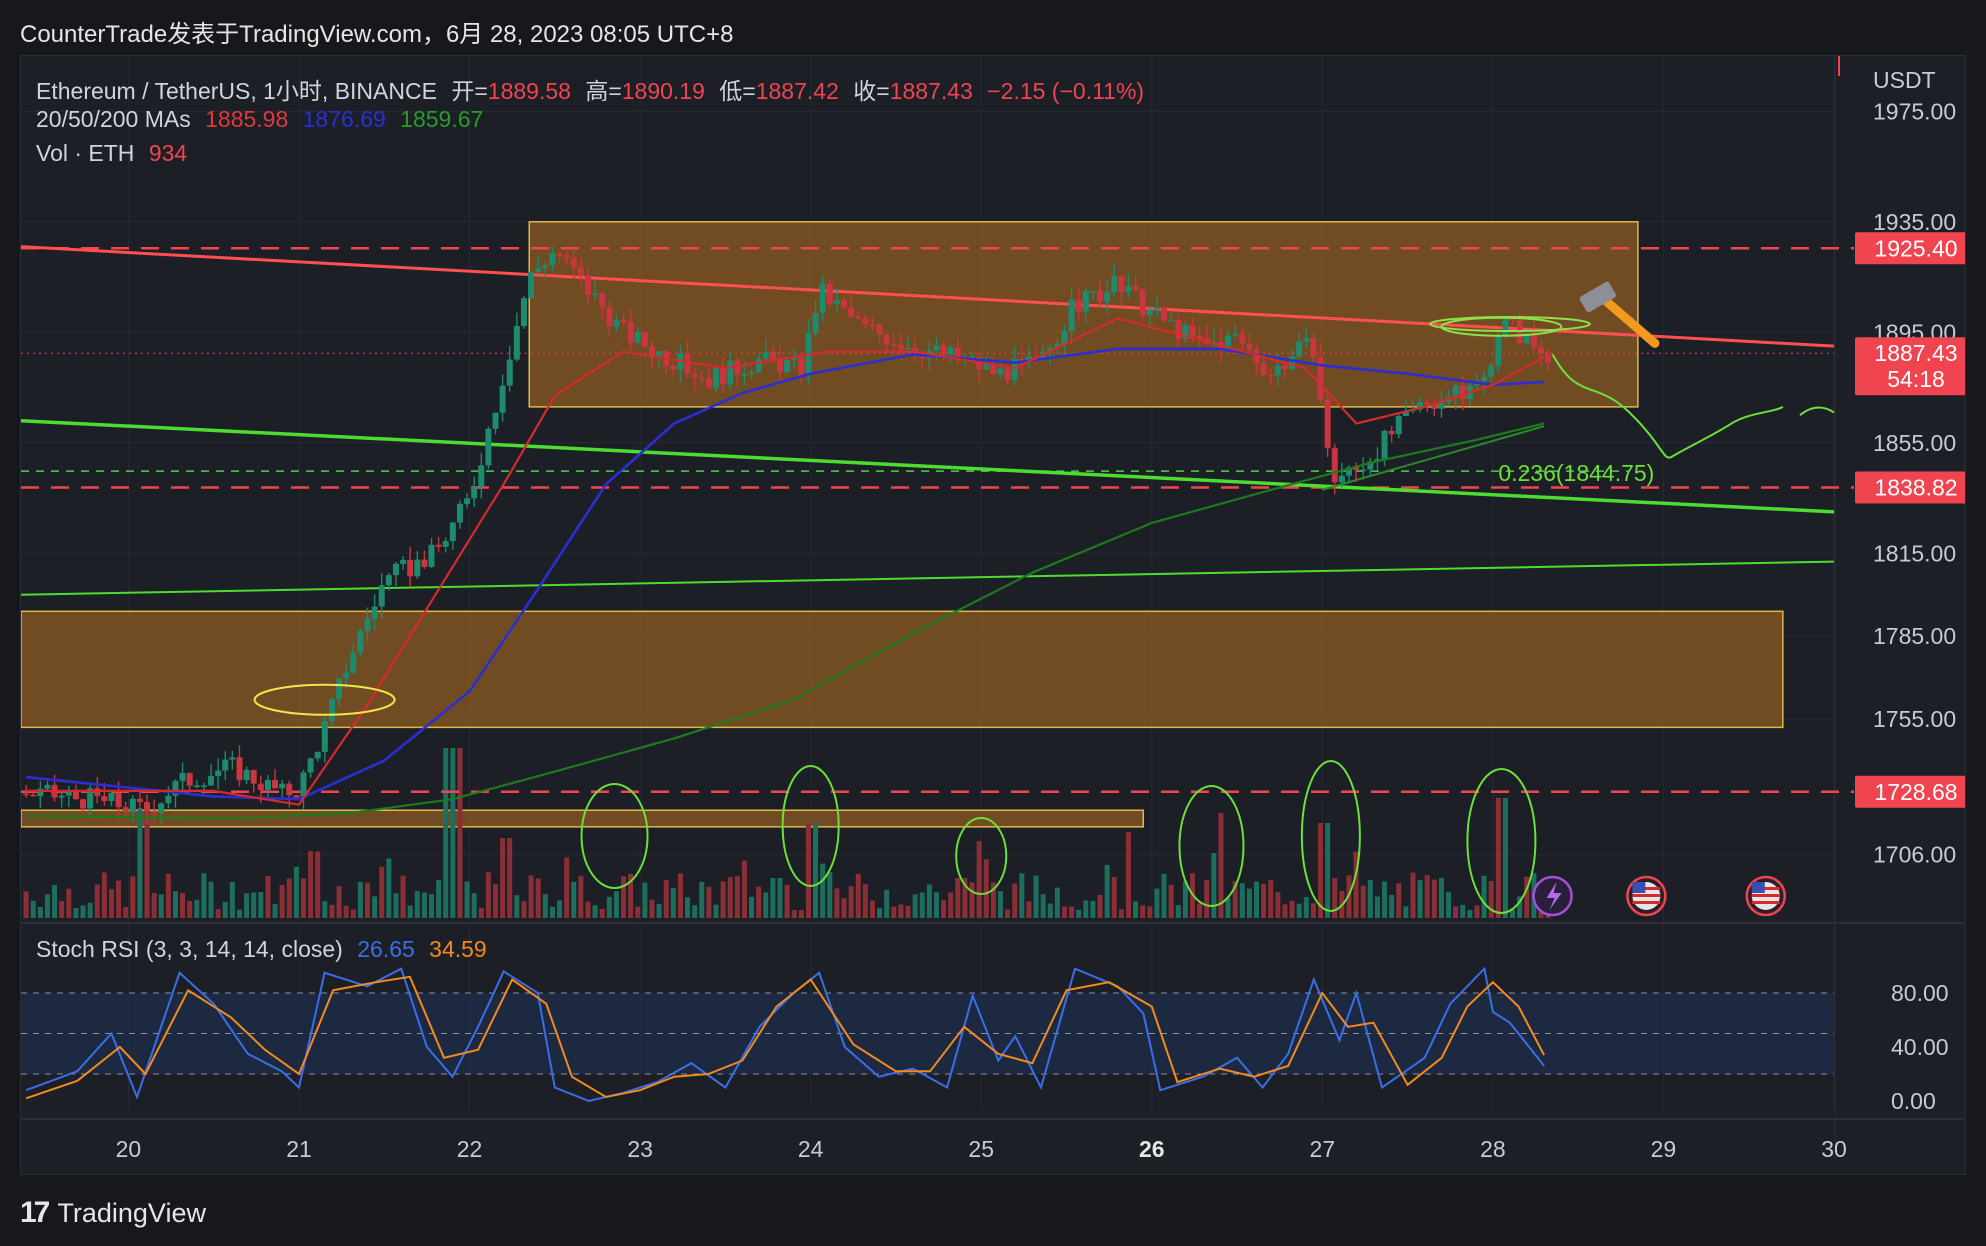 This screenshot has height=1246, width=1986. What do you see at coordinates (529, 91) in the screenshot?
I see `open-value: 1889.58` at bounding box center [529, 91].